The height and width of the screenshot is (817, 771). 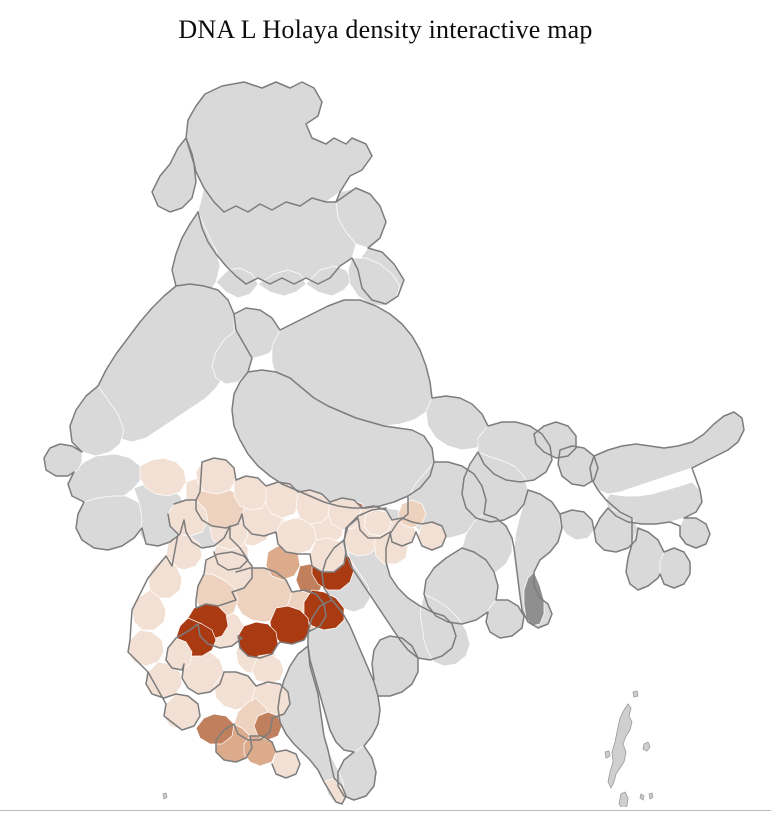 What do you see at coordinates (385, 29) in the screenshot?
I see `page-title: DNA L Holaya density interactive map` at bounding box center [385, 29].